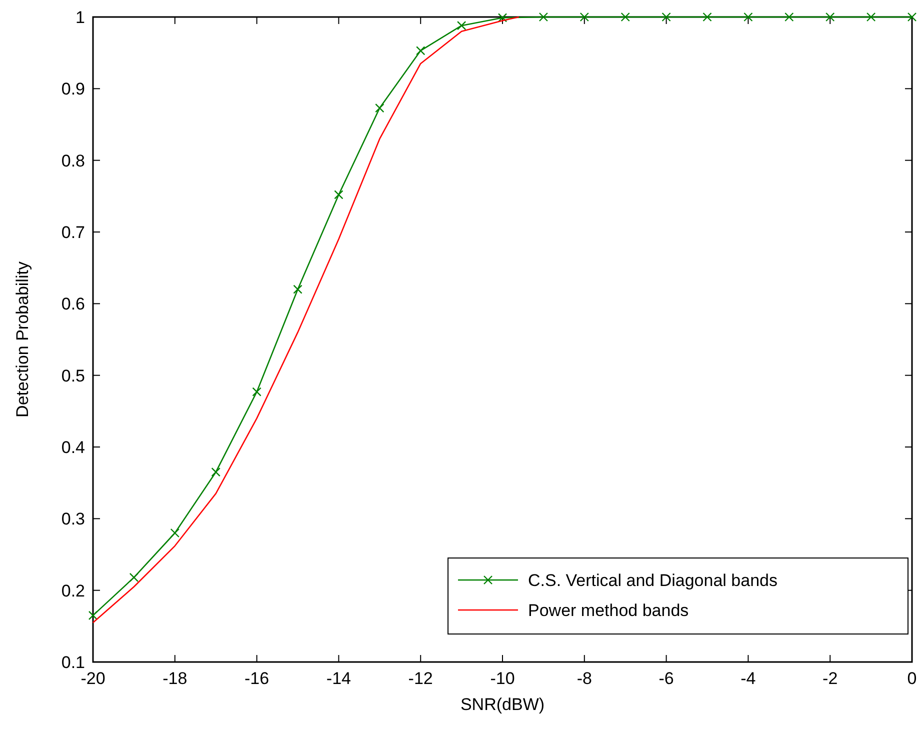 The image size is (921, 732). What do you see at coordinates (830, 678) in the screenshot?
I see `x-tick-label: -2` at bounding box center [830, 678].